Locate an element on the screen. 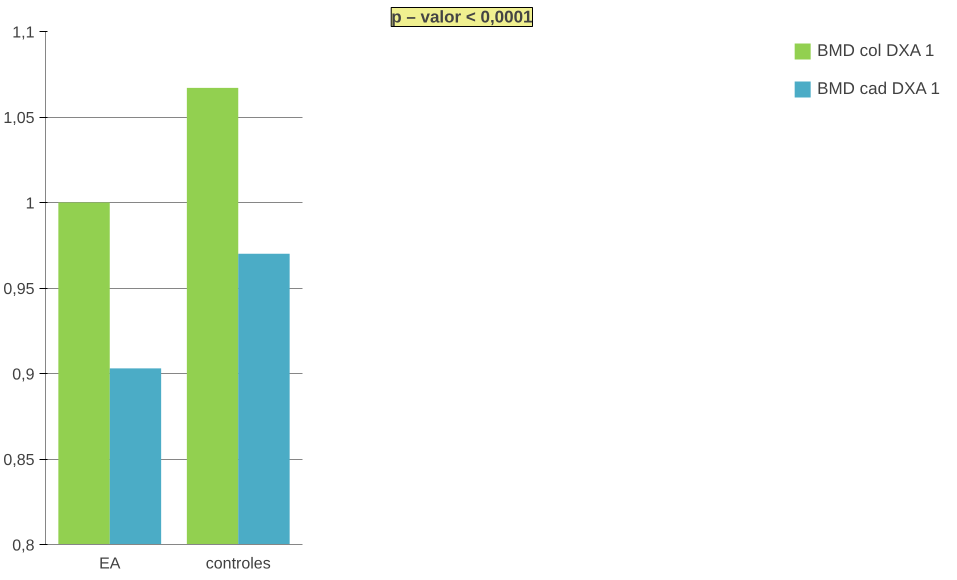  y-tick-label: 0,9 is located at coordinates (23, 375).